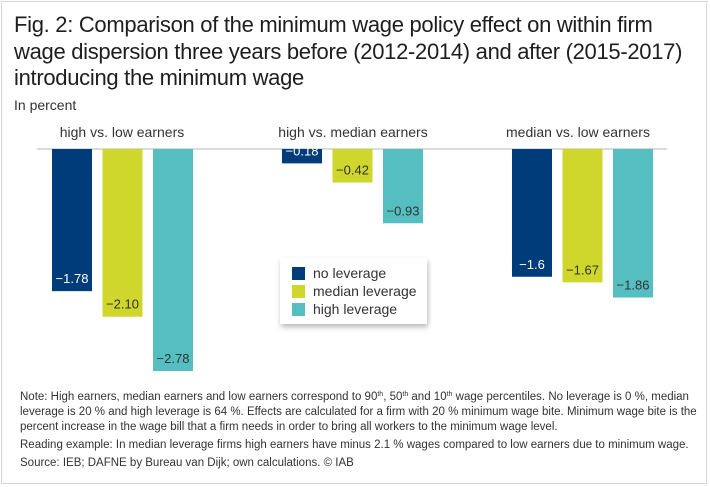  What do you see at coordinates (365, 291) in the screenshot?
I see `legend-label: median leverage` at bounding box center [365, 291].